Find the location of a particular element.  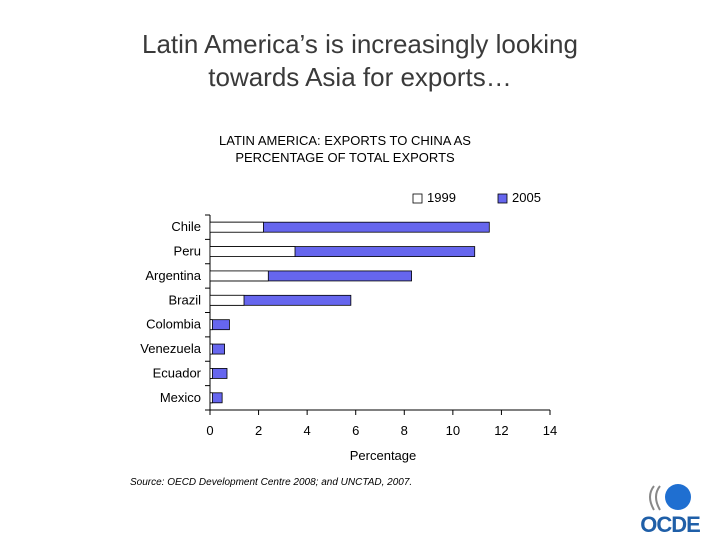

oecd-logo: OCDE is located at coordinates (670, 509).